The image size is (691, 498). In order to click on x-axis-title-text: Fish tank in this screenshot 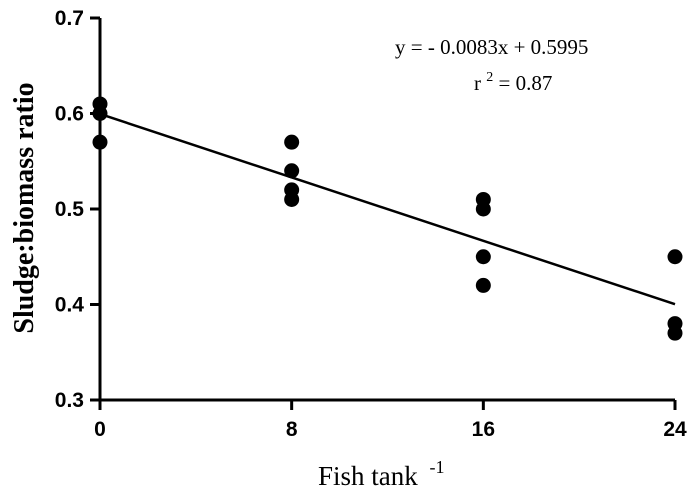, I will do `click(368, 476)`.